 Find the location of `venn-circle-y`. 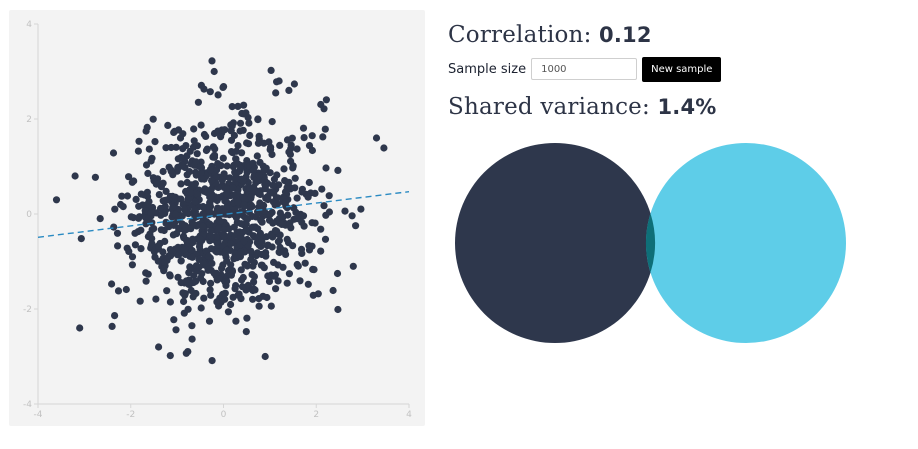

venn-circle-y is located at coordinates (746, 243).